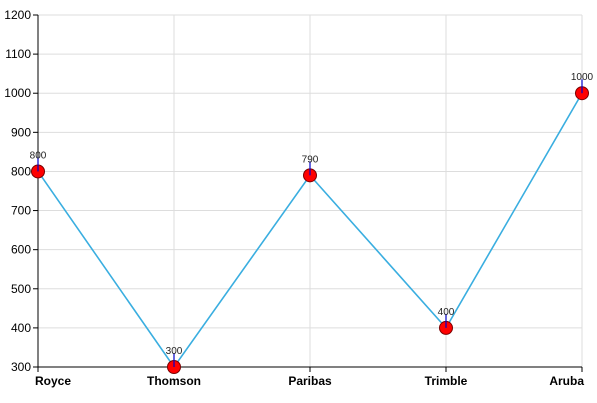 Image resolution: width=597 pixels, height=403 pixels. What do you see at coordinates (446, 312) in the screenshot?
I see `data-value-label: 400` at bounding box center [446, 312].